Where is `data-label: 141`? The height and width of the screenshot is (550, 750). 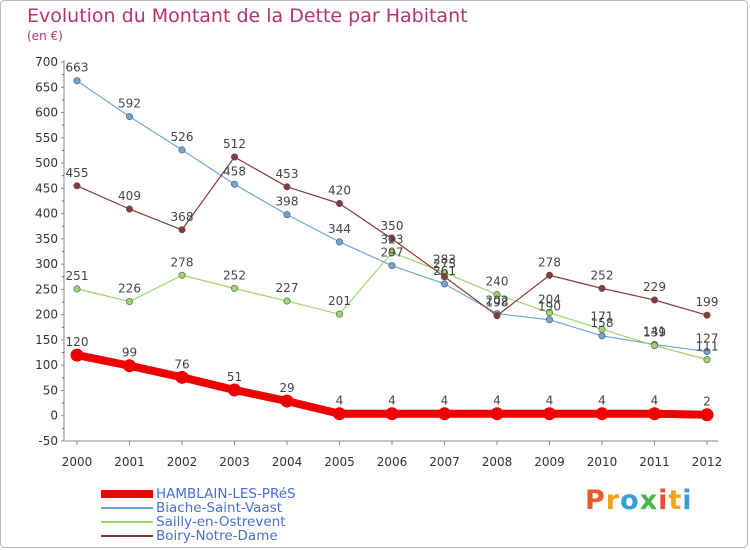
data-label: 141 is located at coordinates (654, 331).